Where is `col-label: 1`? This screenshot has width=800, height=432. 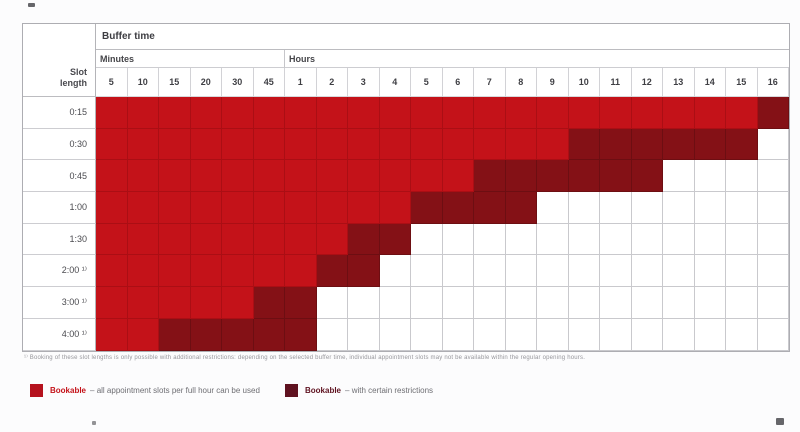 col-label: 1 is located at coordinates (301, 82).